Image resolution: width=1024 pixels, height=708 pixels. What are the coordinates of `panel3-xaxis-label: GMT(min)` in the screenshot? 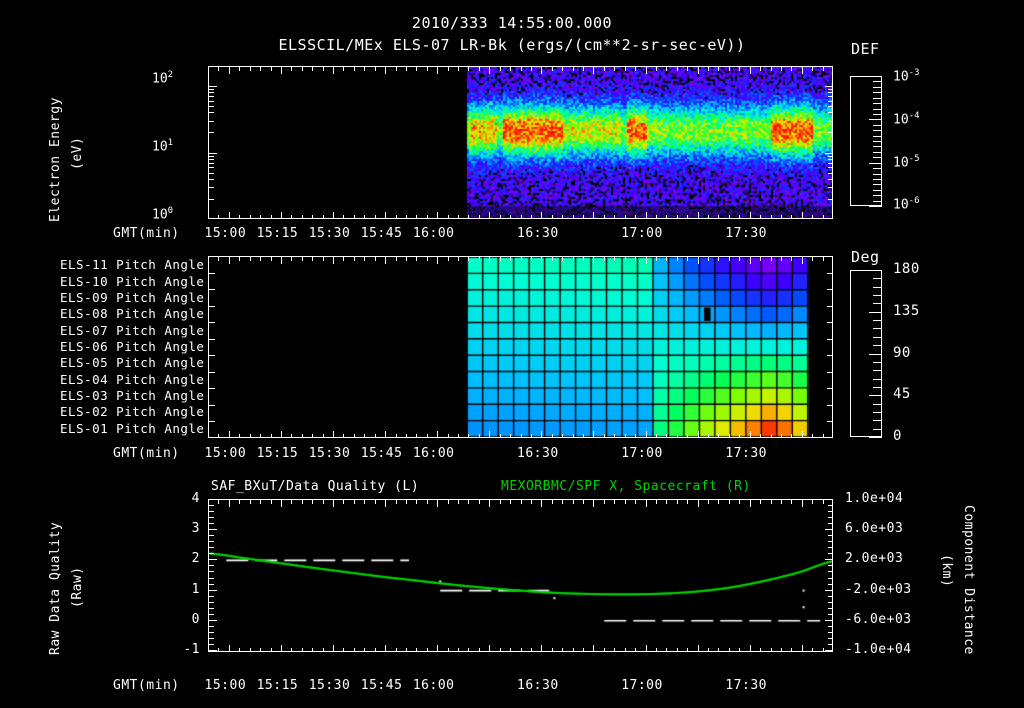 It's located at (146, 685).